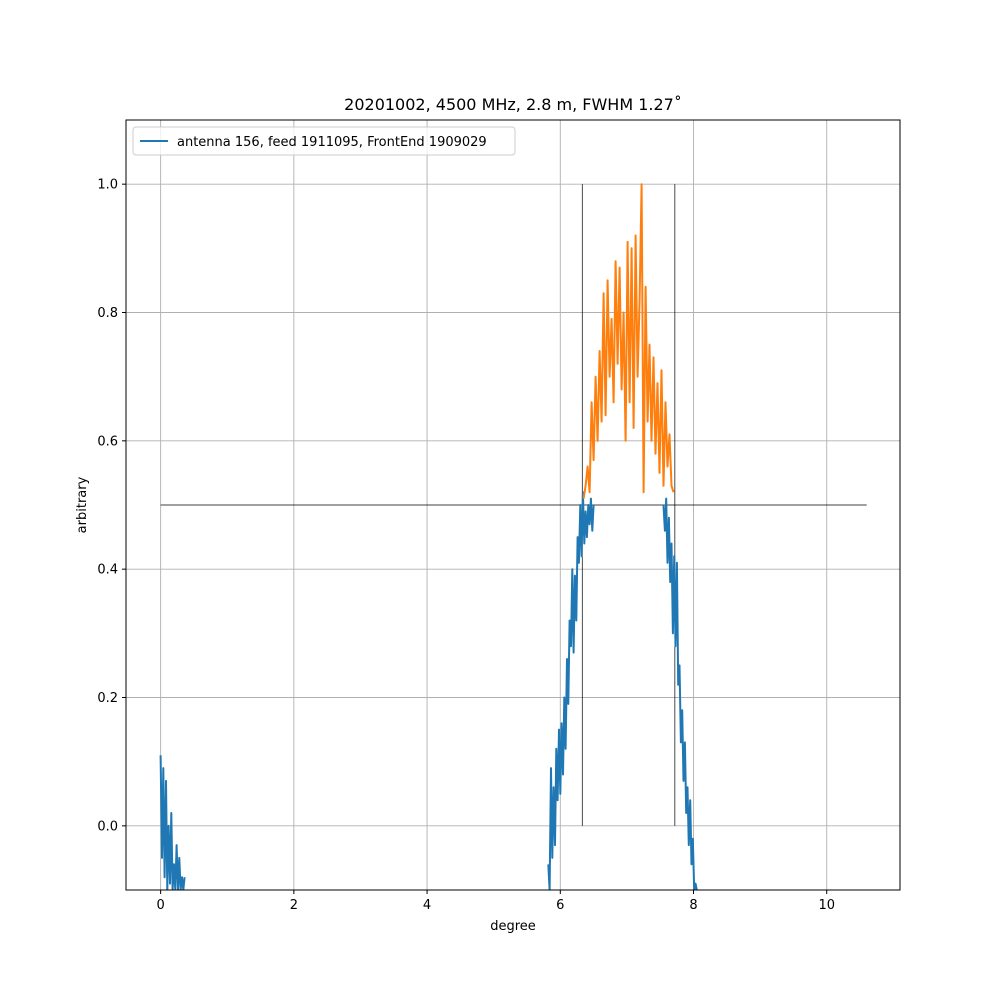 The height and width of the screenshot is (1000, 1000). Describe the element at coordinates (107, 185) in the screenshot. I see `y-tick-label: 1.0` at that location.